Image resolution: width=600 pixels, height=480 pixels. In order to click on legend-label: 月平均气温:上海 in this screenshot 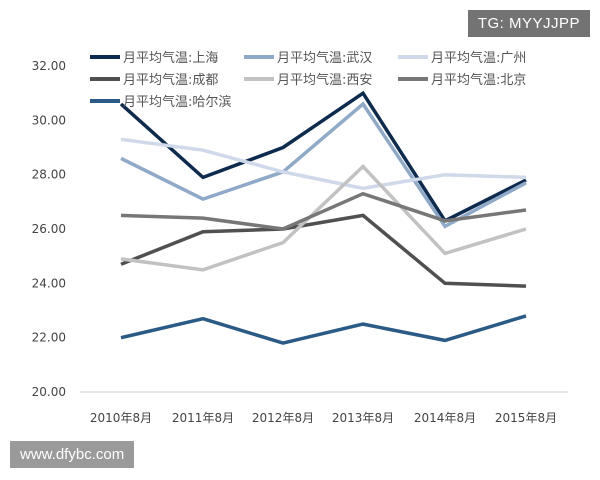, I will do `click(170, 58)`.